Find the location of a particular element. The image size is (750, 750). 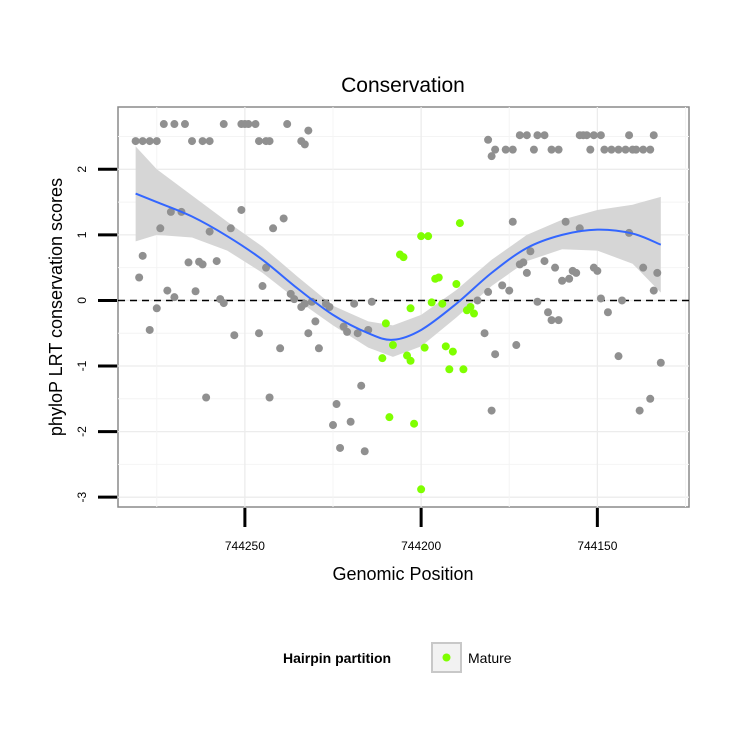

legend-title: Hairpin partition is located at coordinates (337, 658).